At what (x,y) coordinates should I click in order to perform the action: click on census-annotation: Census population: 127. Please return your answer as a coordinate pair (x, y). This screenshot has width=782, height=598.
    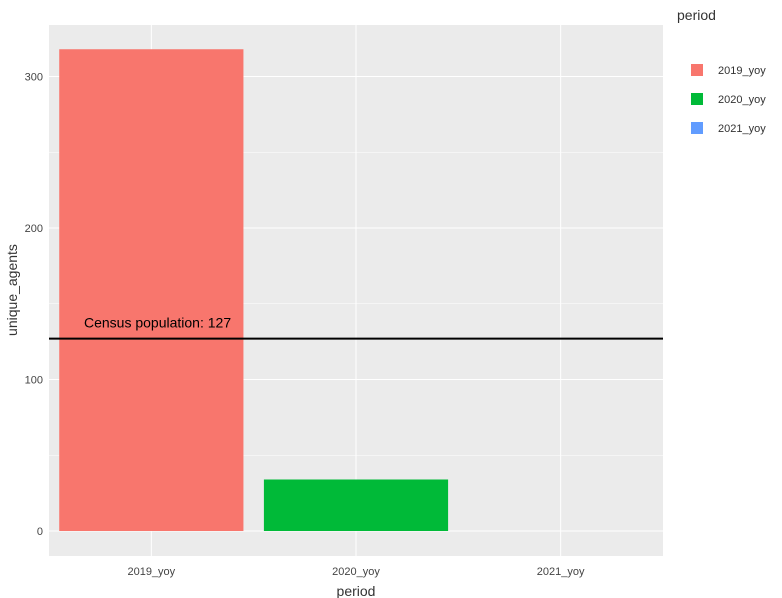
    Looking at the image, I should click on (157, 323).